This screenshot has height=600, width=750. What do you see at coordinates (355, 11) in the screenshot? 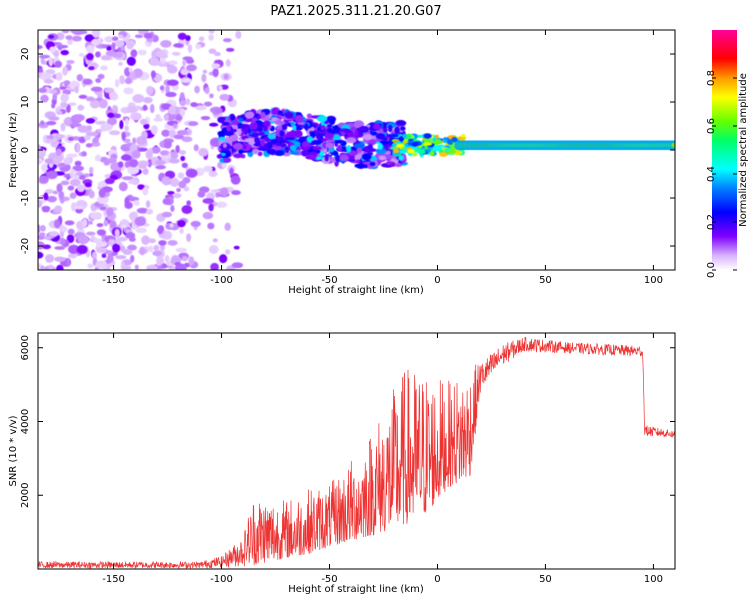
I see `chart-title: PAZ1.2025.311.21.20.G07` at bounding box center [355, 11].